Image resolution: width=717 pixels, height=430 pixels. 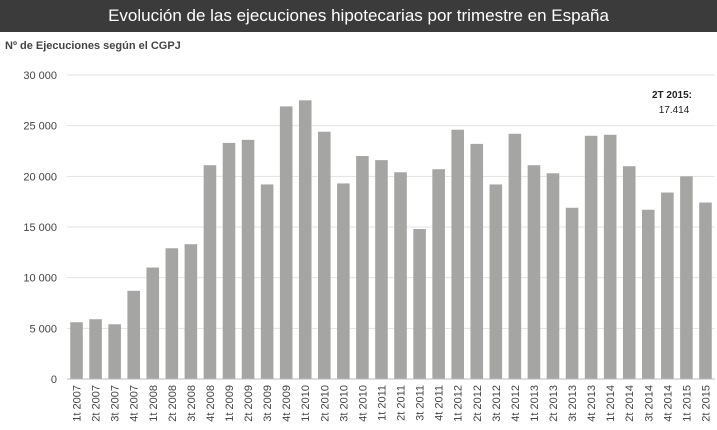 What do you see at coordinates (192, 403) in the screenshot?
I see `x-tick-label: 3t 2008` at bounding box center [192, 403].